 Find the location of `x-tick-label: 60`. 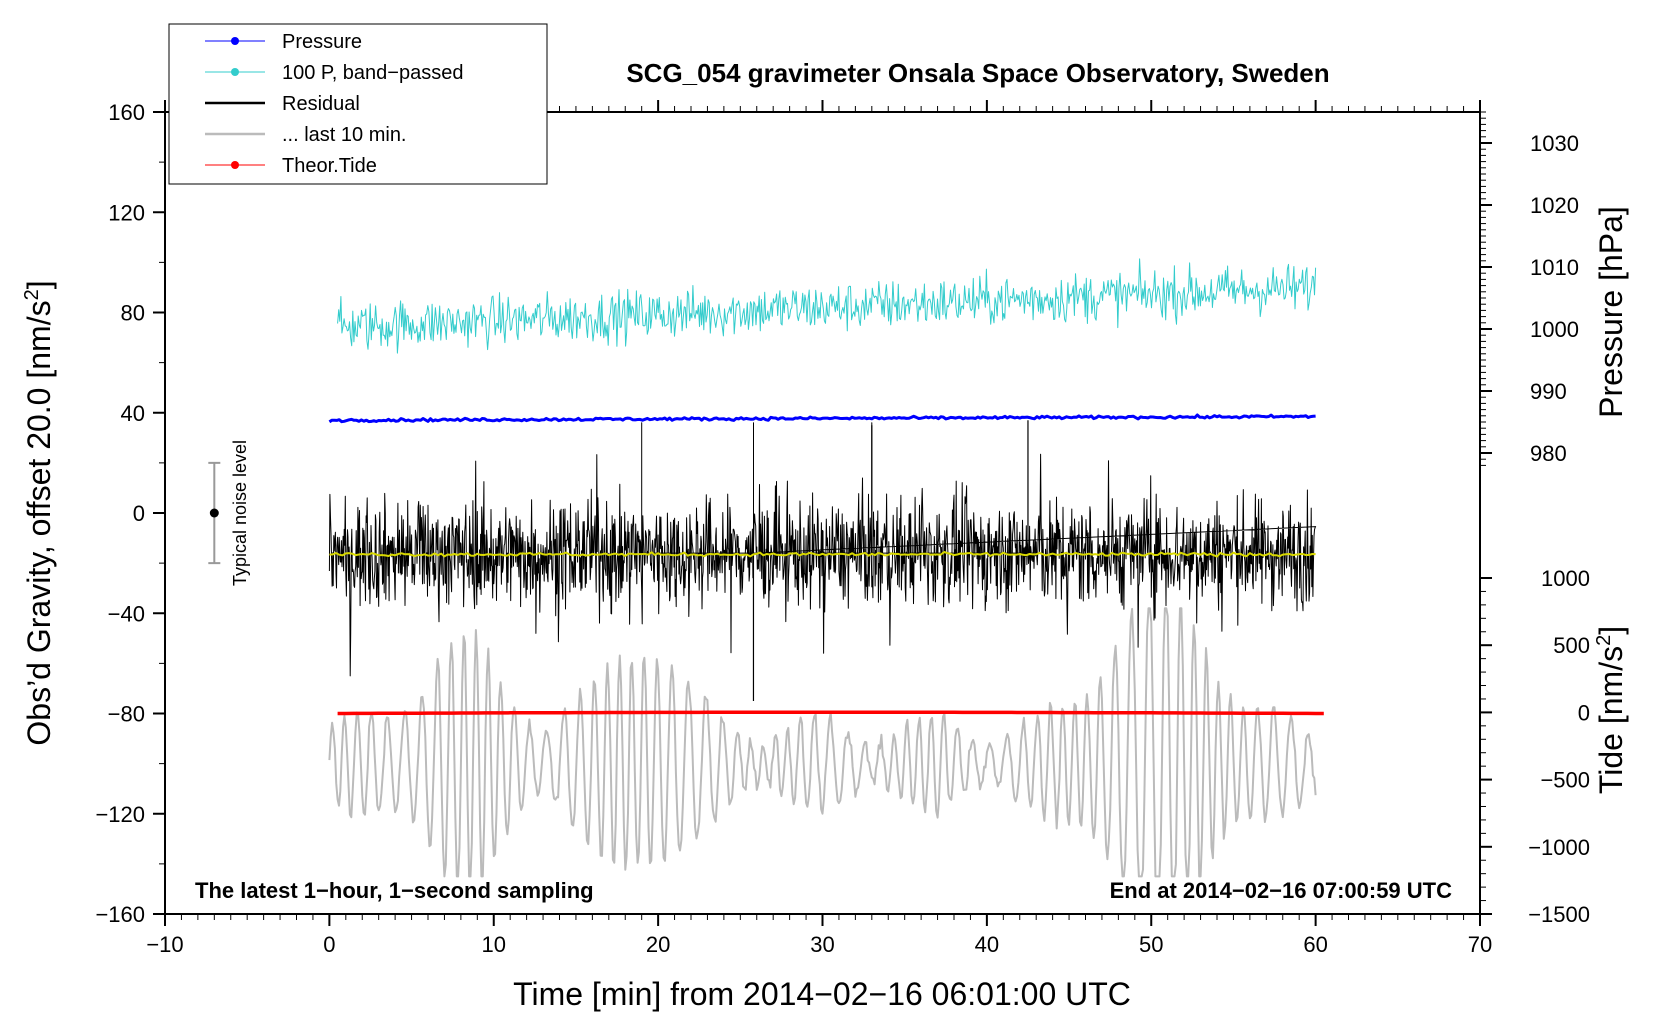

x-tick-label: 60 is located at coordinates (1315, 944).